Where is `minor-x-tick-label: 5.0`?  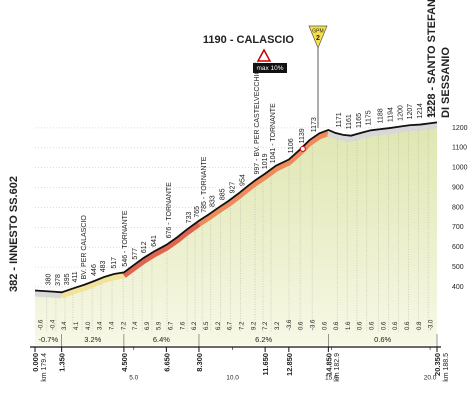 minor-x-tick-label: 5.0 is located at coordinates (133, 378).